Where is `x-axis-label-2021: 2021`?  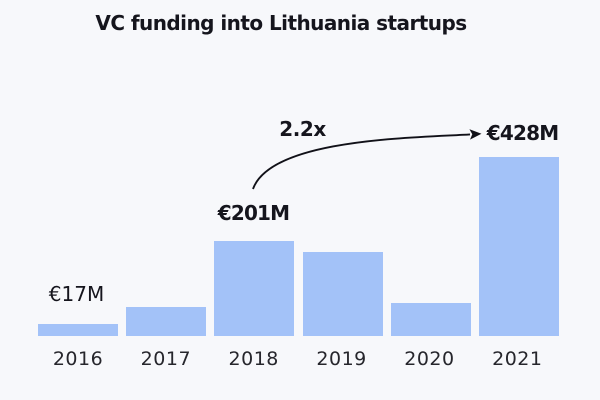
x-axis-label-2021: 2021 is located at coordinates (517, 359).